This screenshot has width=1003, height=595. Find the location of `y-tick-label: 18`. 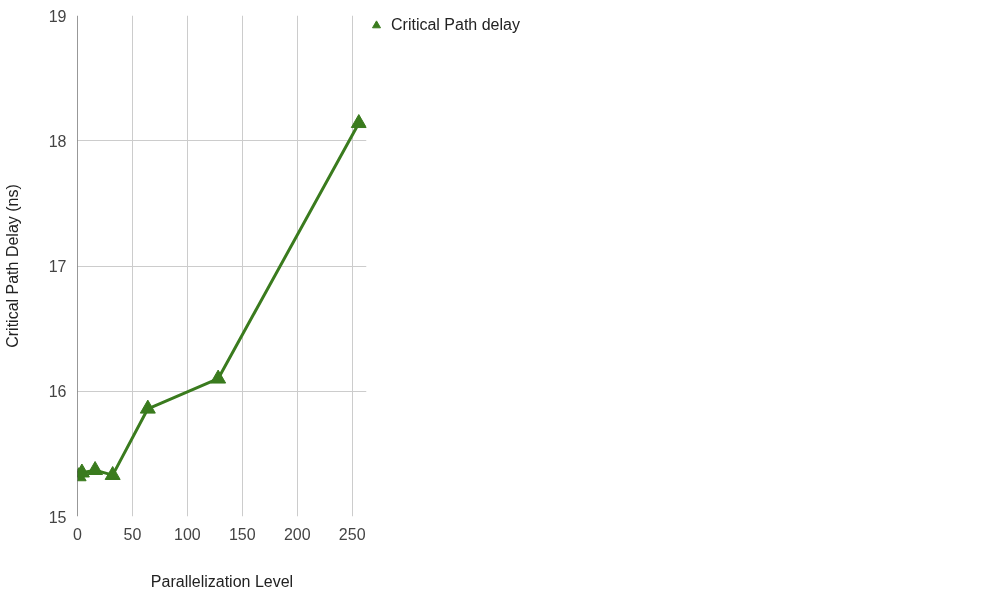

y-tick-label: 18 is located at coordinates (57, 141).